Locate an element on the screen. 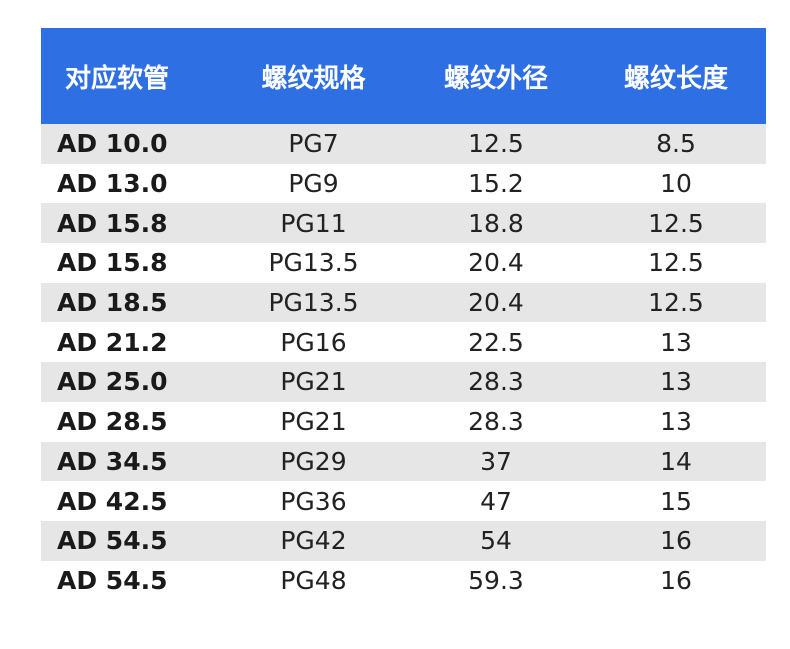  cell-hose: AD 18.5 is located at coordinates (112, 303).